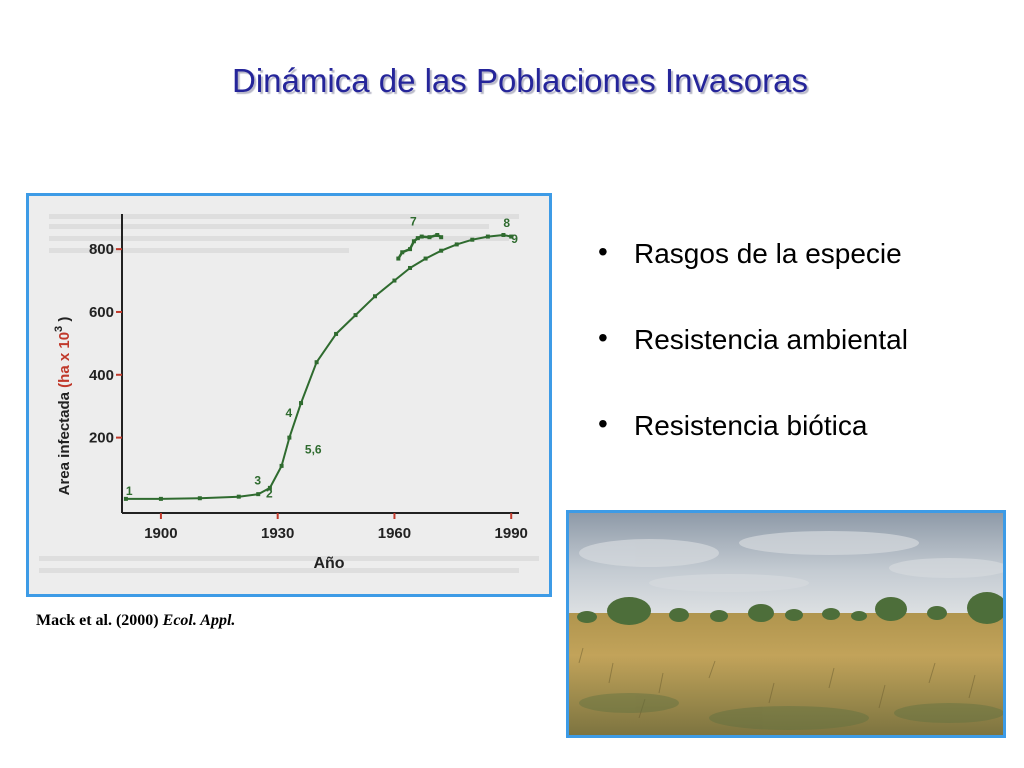 This screenshot has width=1024, height=768. Describe the element at coordinates (771, 339) in the screenshot. I see `bullet-text: Resistencia ambiental` at that location.